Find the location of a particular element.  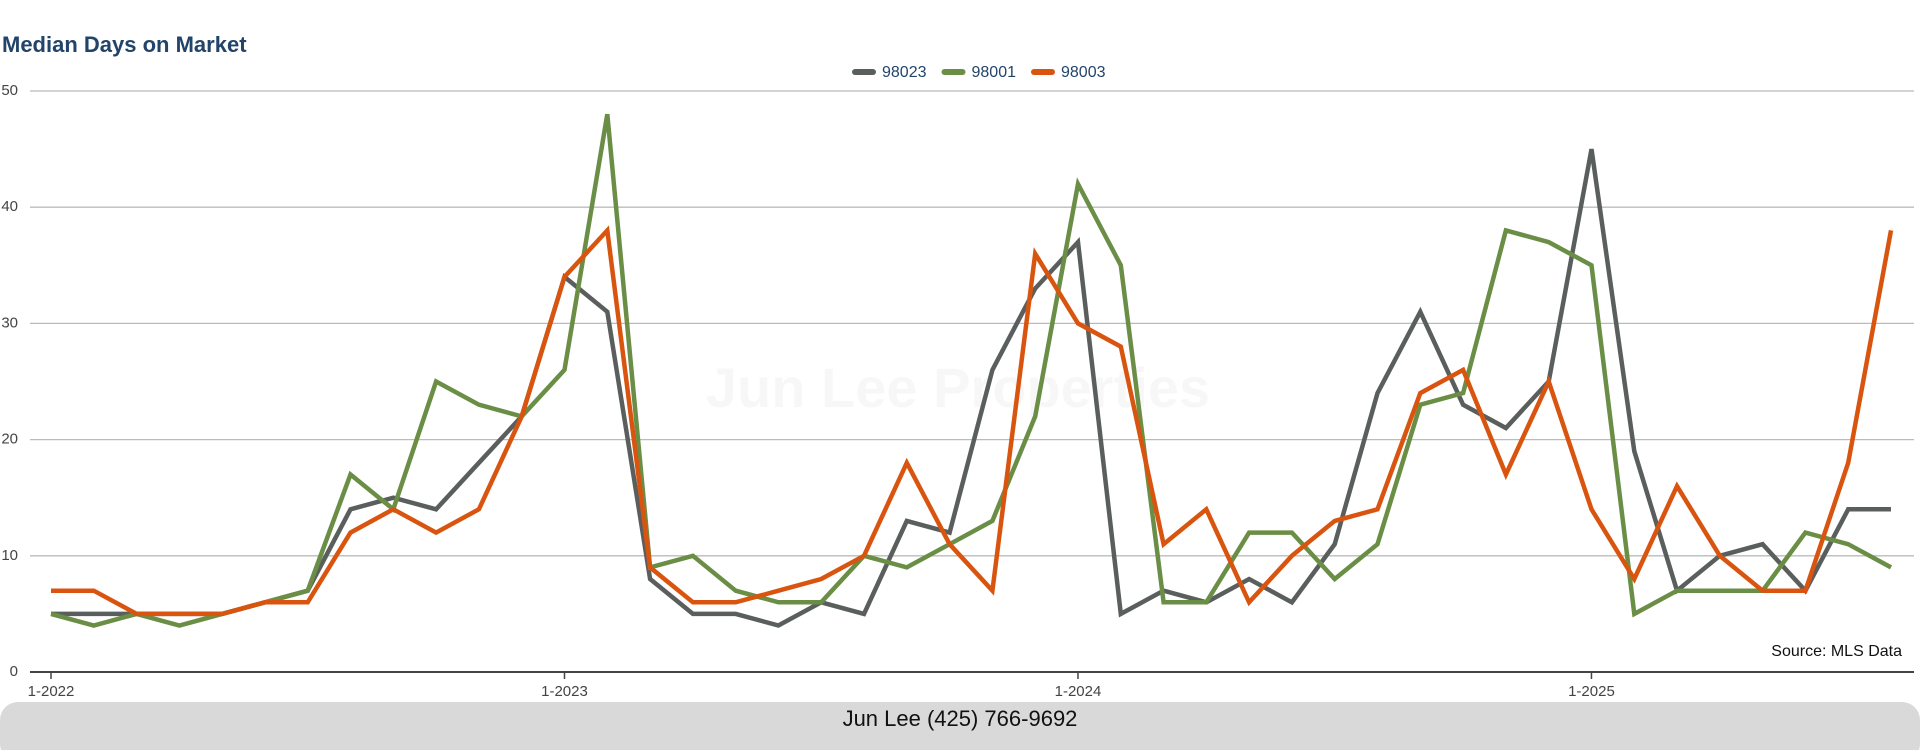

y-tick-label: 30 is located at coordinates (9, 322).